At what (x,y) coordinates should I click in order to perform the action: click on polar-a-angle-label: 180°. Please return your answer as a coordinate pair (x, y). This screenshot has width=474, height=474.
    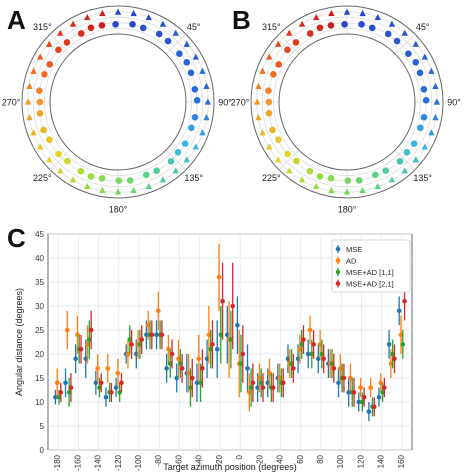
    Looking at the image, I should click on (118, 210).